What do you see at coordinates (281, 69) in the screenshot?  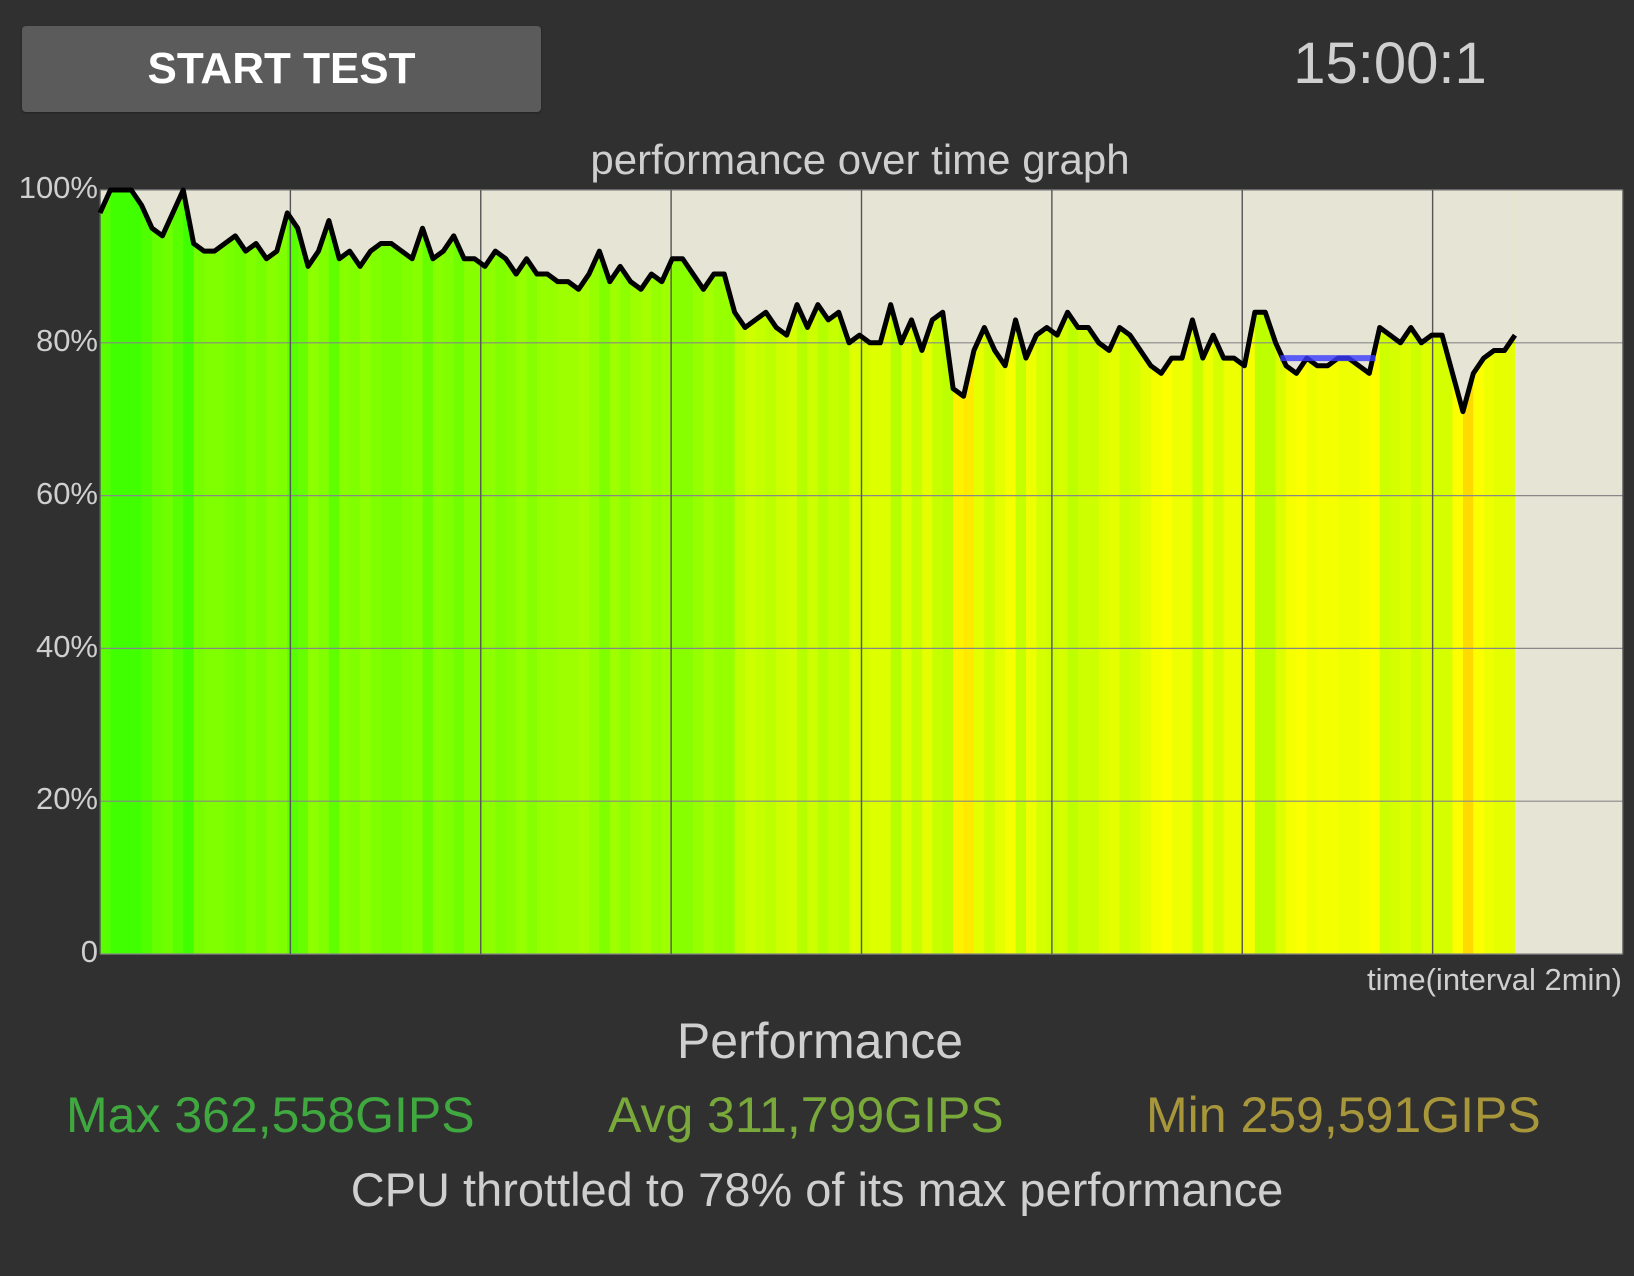 I see `start-test-button: START TEST` at bounding box center [281, 69].